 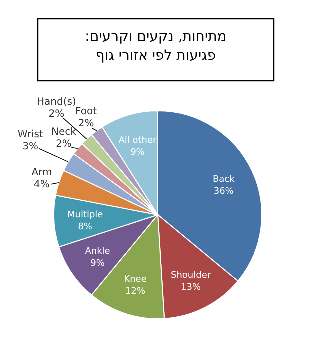 I want to click on data-label: 36%, so click(x=224, y=192).